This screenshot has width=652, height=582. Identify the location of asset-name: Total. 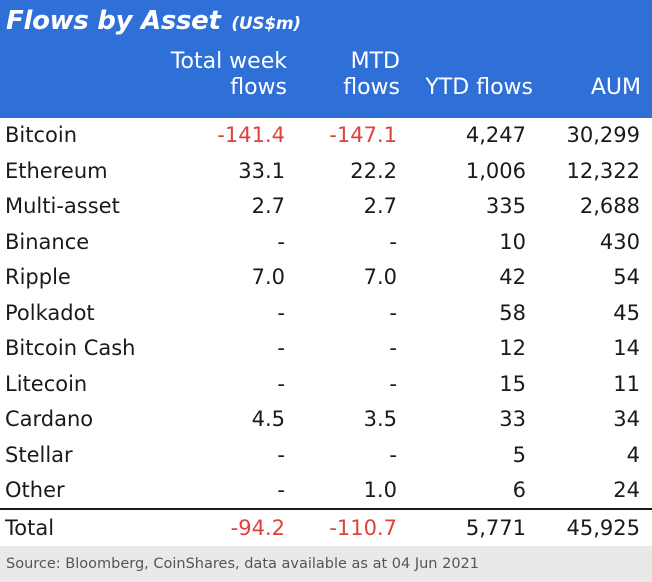
(30, 528).